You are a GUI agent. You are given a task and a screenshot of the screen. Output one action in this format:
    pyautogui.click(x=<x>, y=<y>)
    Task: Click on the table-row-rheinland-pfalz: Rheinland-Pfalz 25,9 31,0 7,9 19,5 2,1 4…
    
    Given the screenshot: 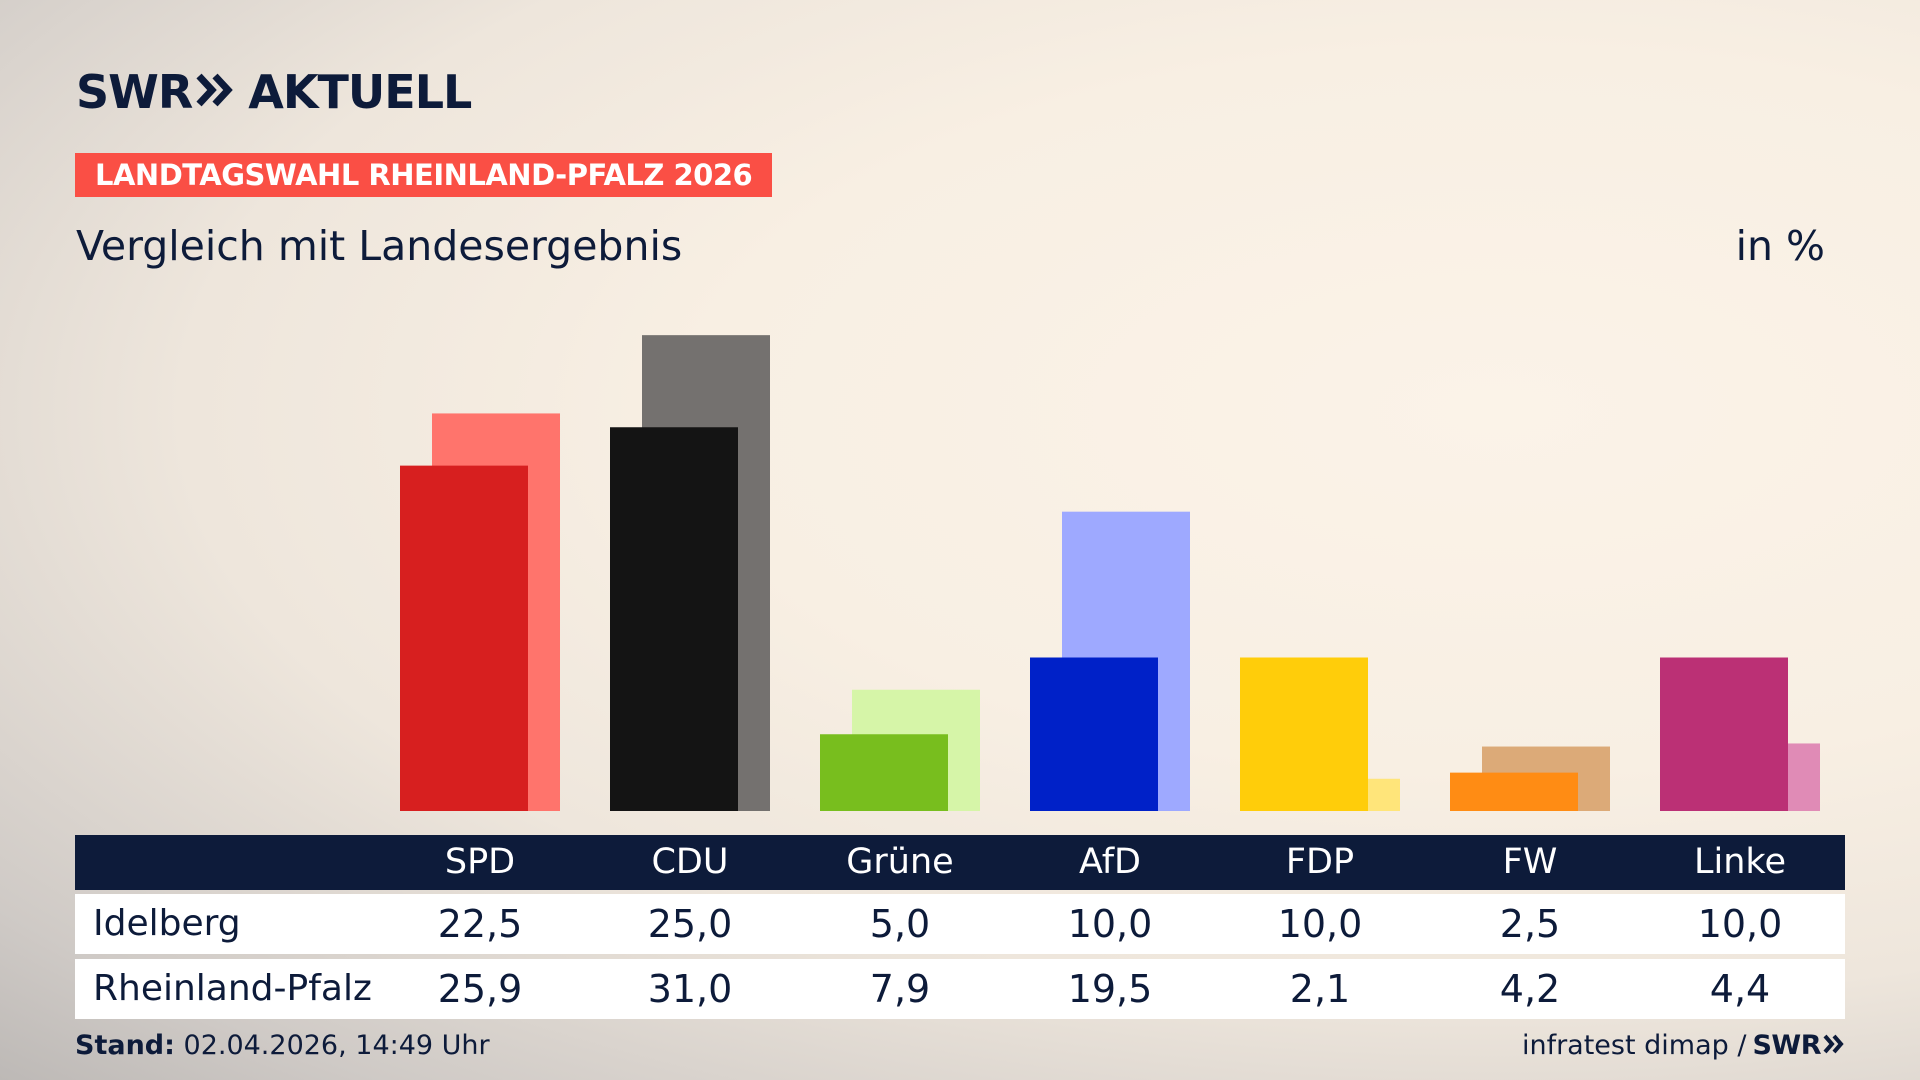 What is the action you would take?
    pyautogui.click(x=960, y=989)
    